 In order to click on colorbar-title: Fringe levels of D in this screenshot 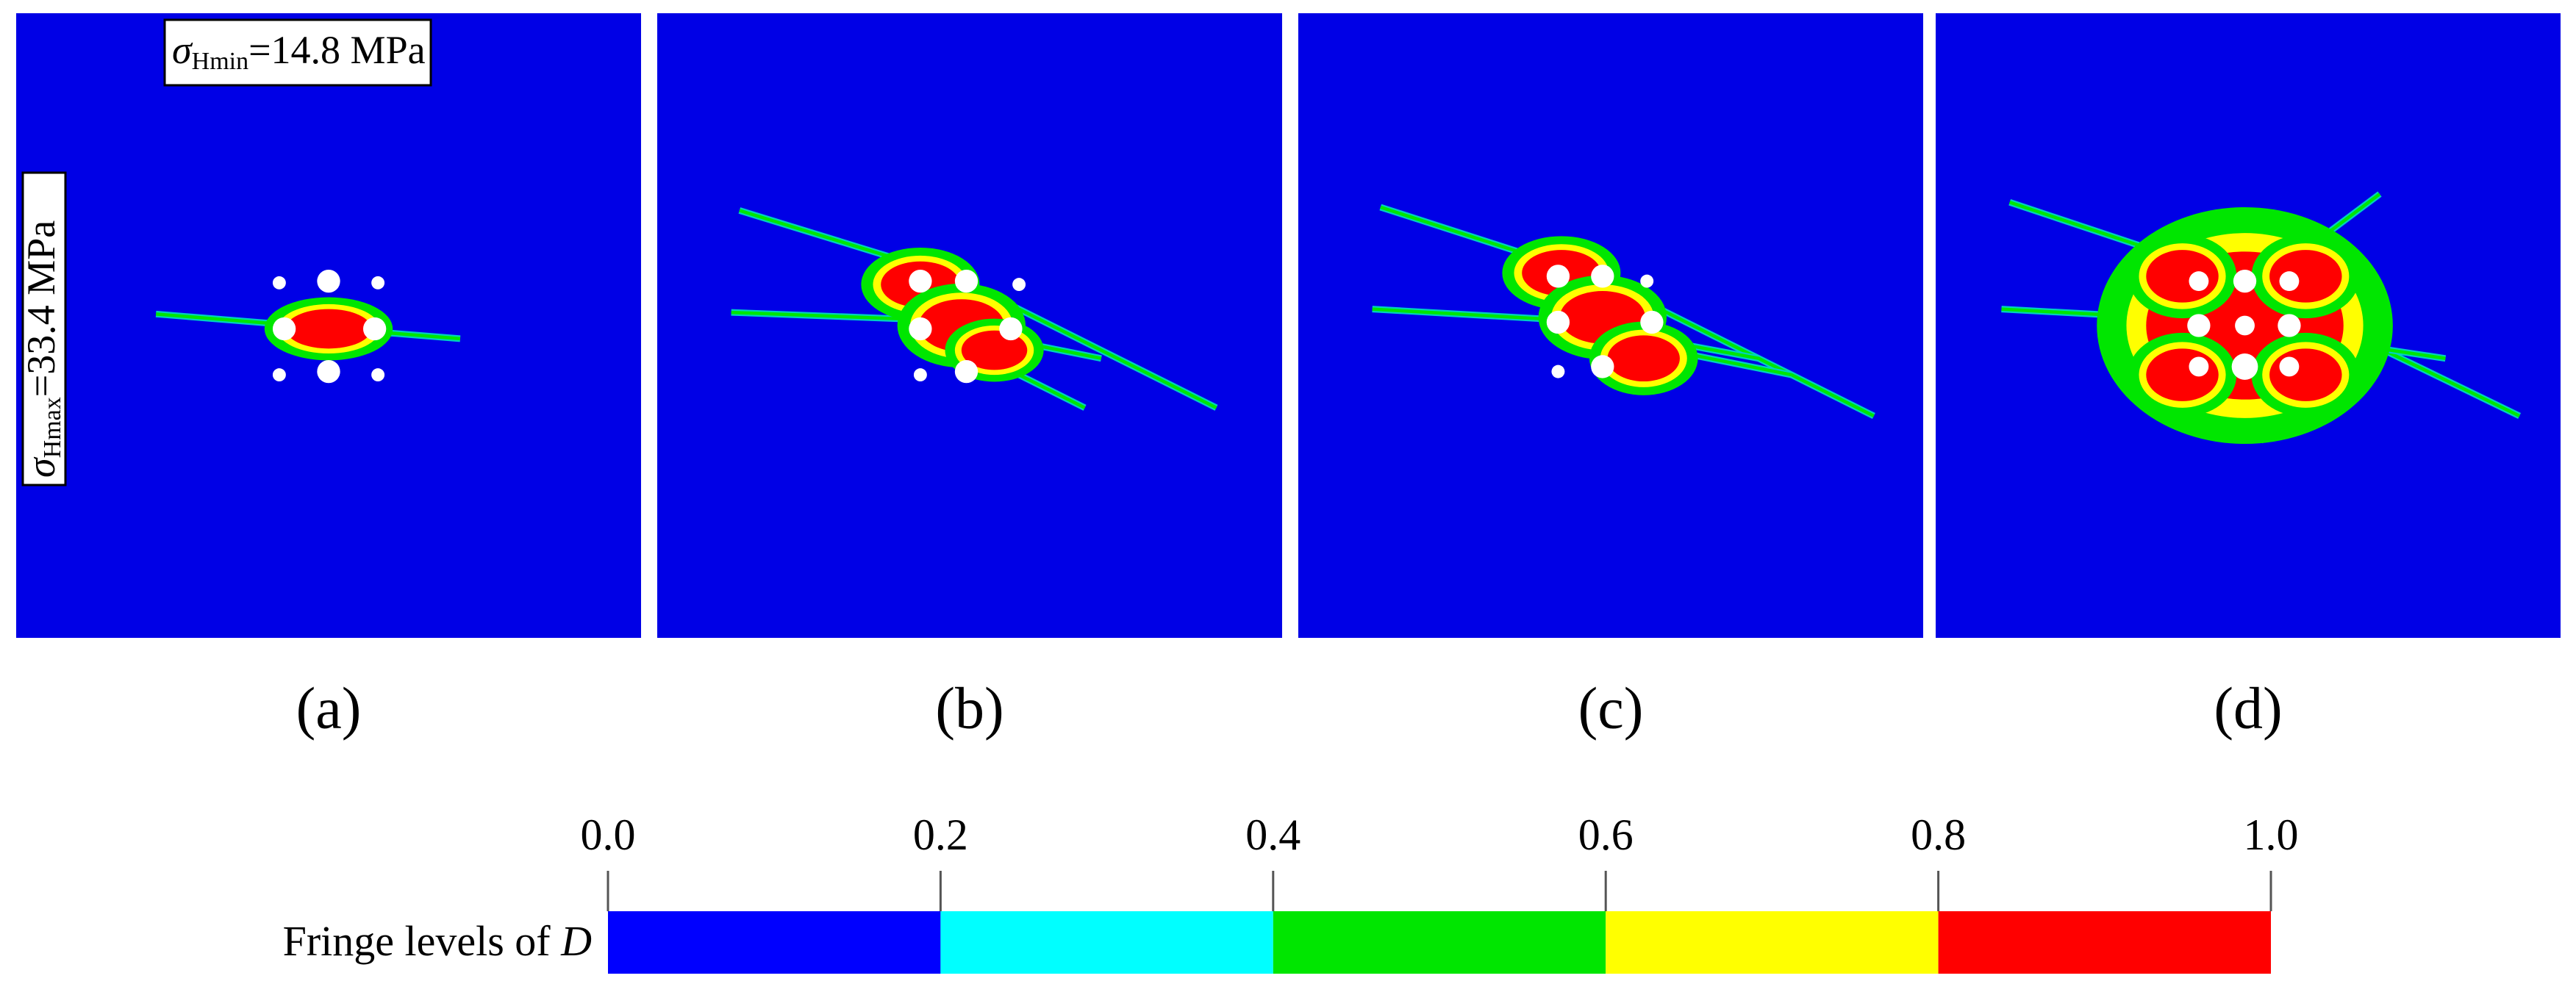, I will do `click(438, 941)`.